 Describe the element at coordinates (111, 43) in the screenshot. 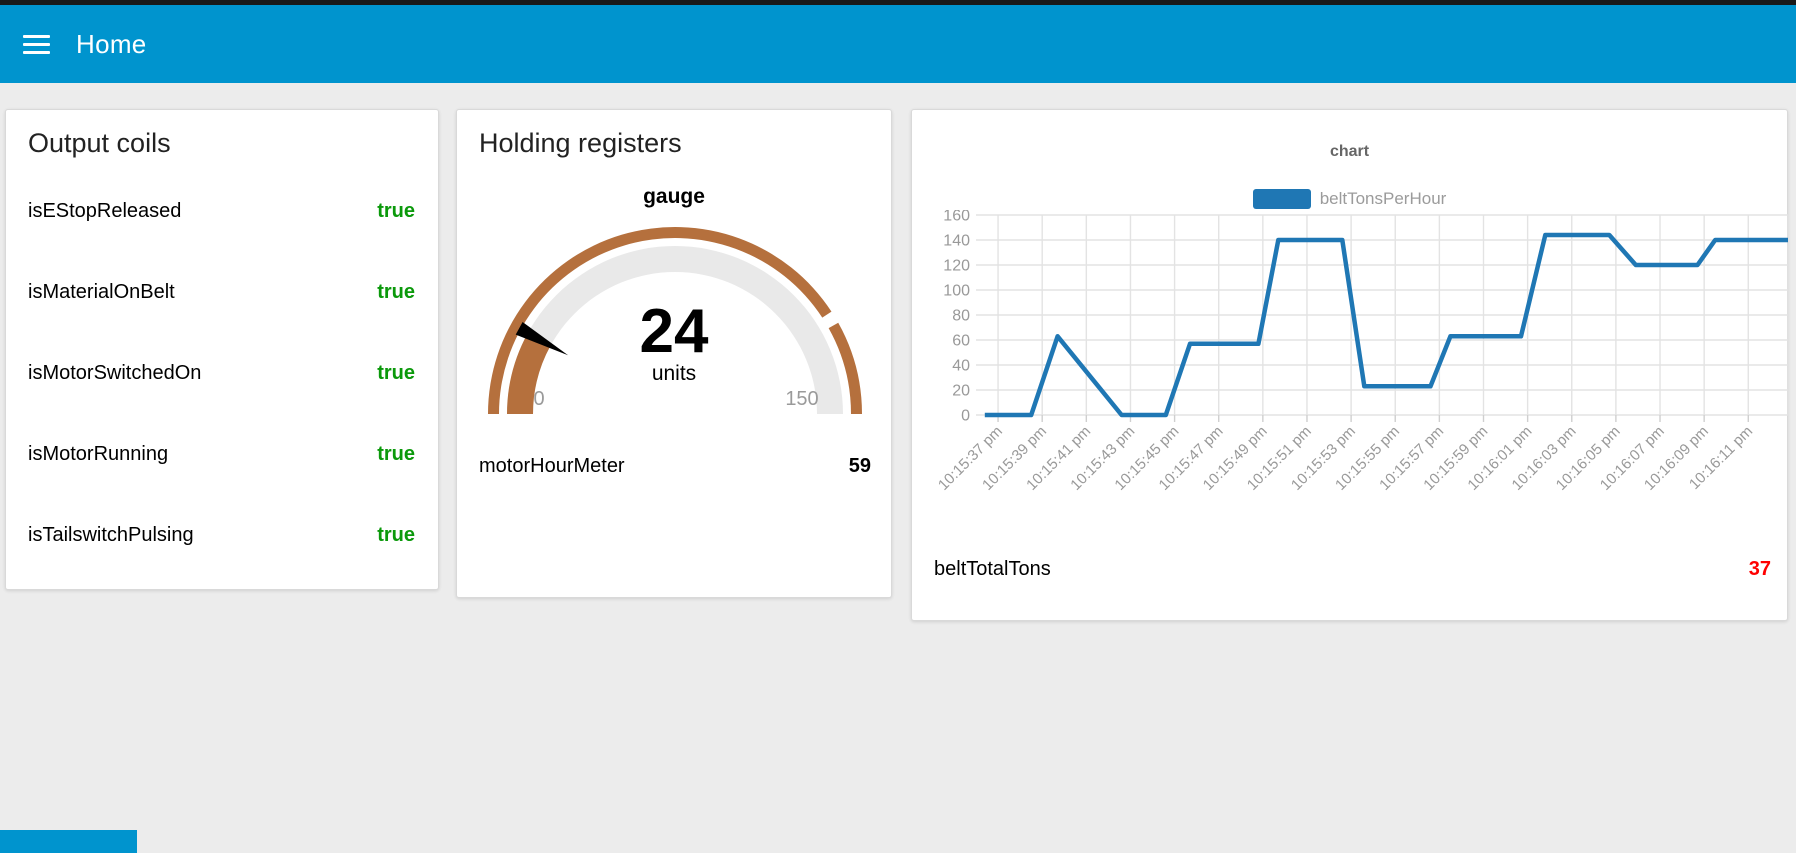

I see `page-title: Home` at that location.